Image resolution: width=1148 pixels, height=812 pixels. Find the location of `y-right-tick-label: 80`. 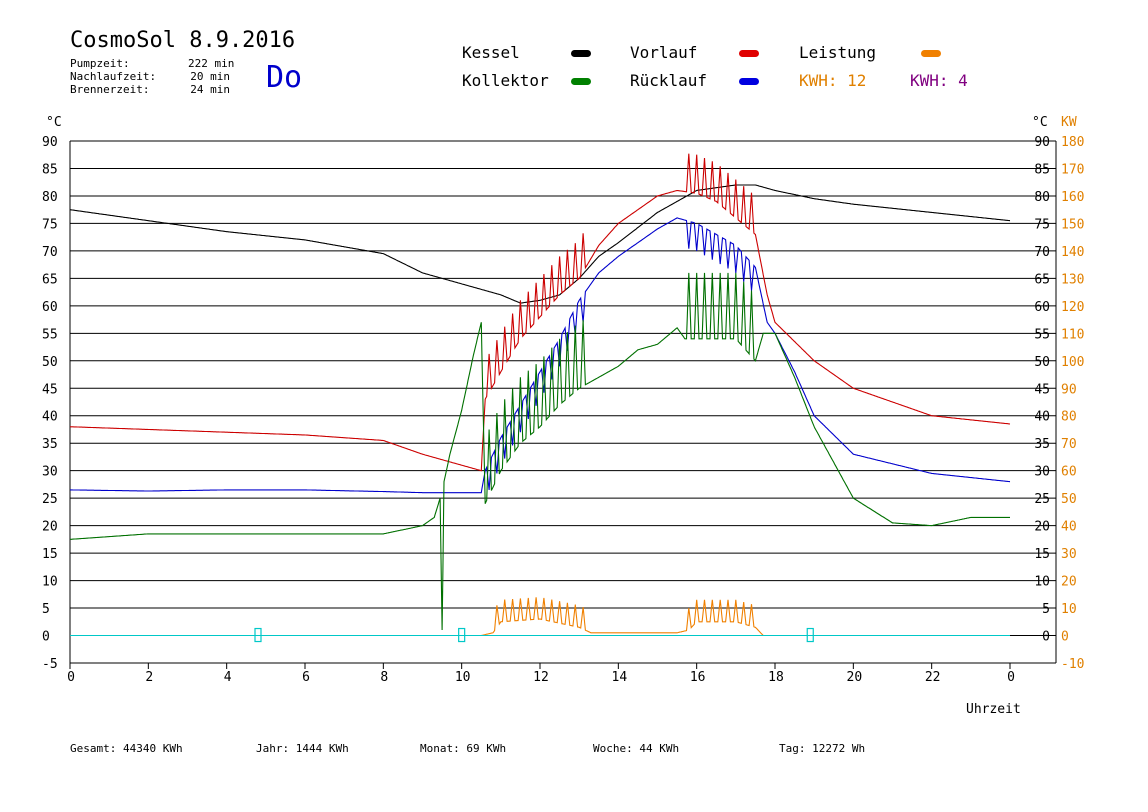

y-right-tick-label: 80 is located at coordinates (1042, 197).